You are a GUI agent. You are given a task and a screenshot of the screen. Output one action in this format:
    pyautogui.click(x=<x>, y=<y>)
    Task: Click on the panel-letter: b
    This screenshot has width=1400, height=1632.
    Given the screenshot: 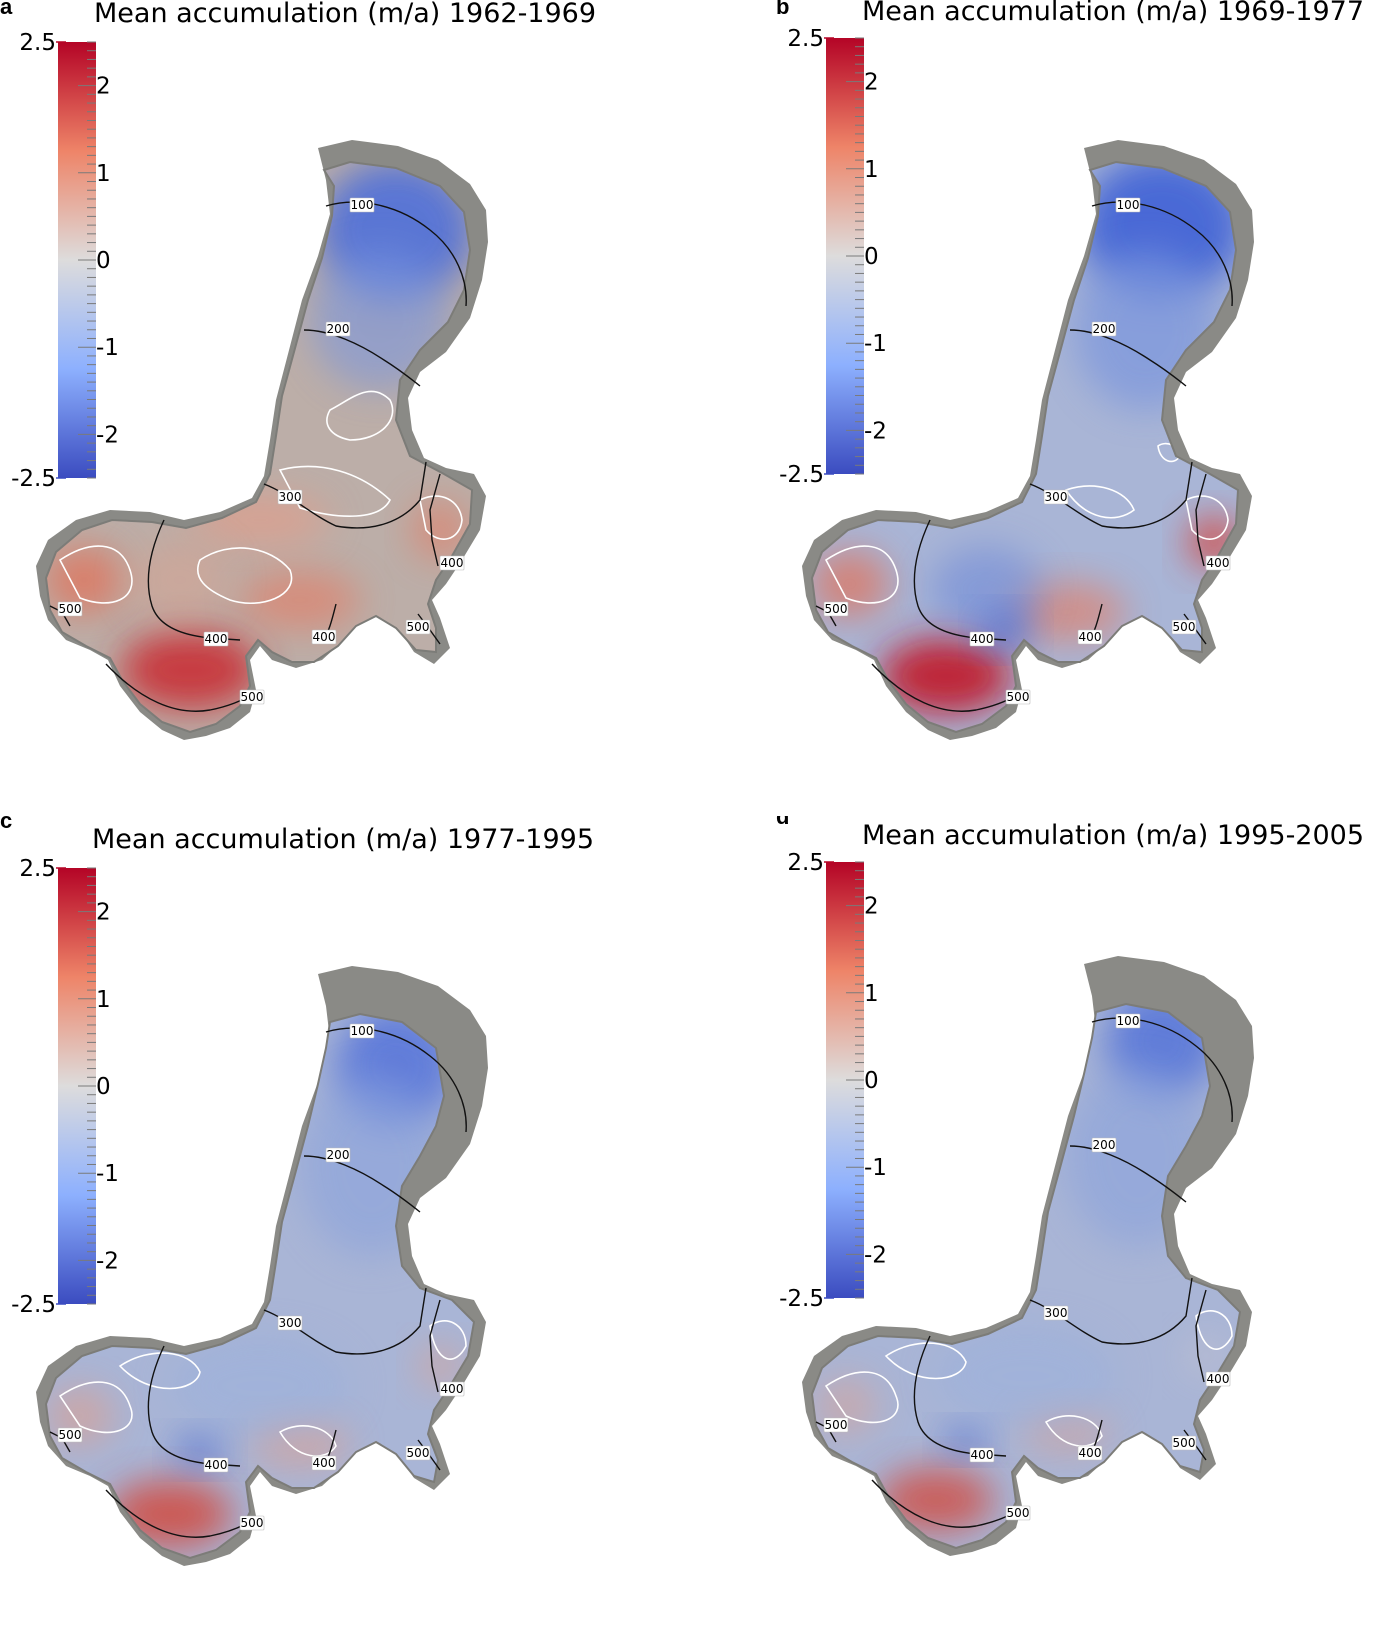 What is the action you would take?
    pyautogui.click(x=782, y=9)
    